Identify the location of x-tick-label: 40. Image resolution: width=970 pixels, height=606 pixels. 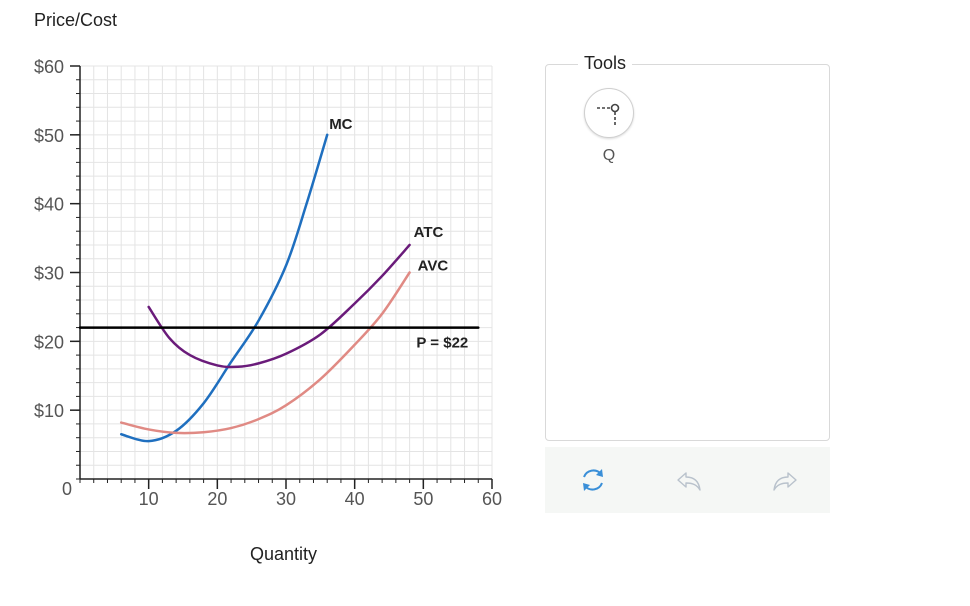
(355, 499).